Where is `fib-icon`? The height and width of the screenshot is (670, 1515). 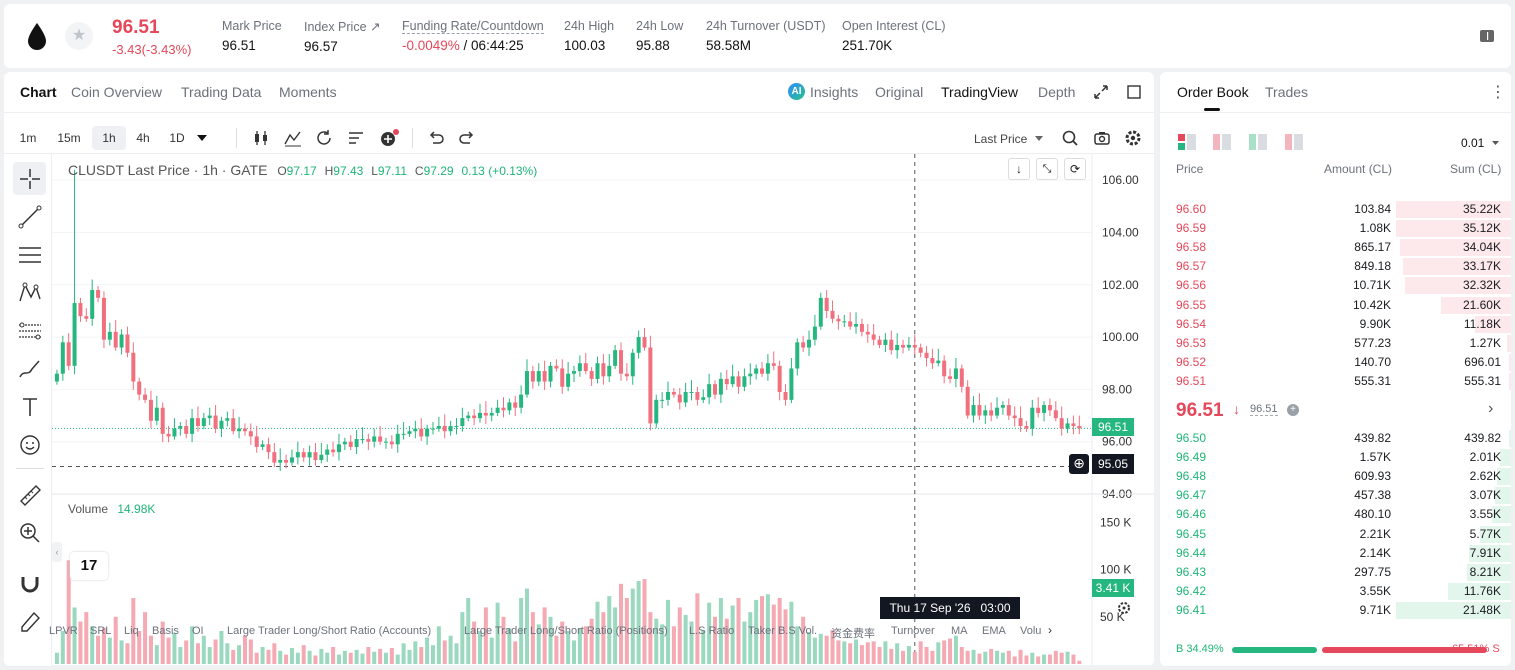
fib-icon is located at coordinates (30, 331).